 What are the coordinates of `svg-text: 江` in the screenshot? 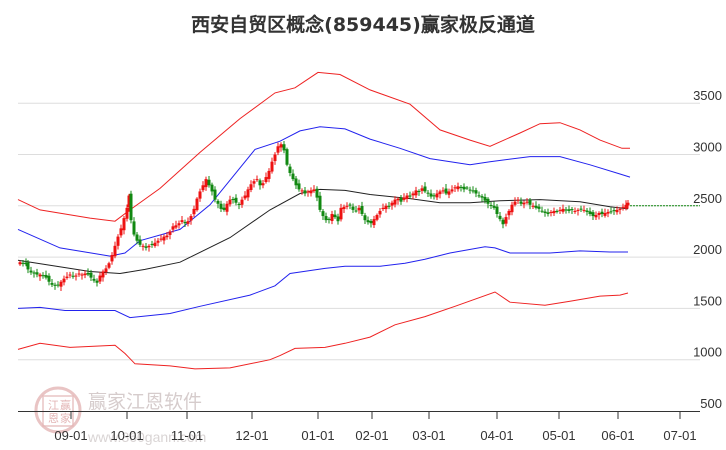 It's located at (53, 405).